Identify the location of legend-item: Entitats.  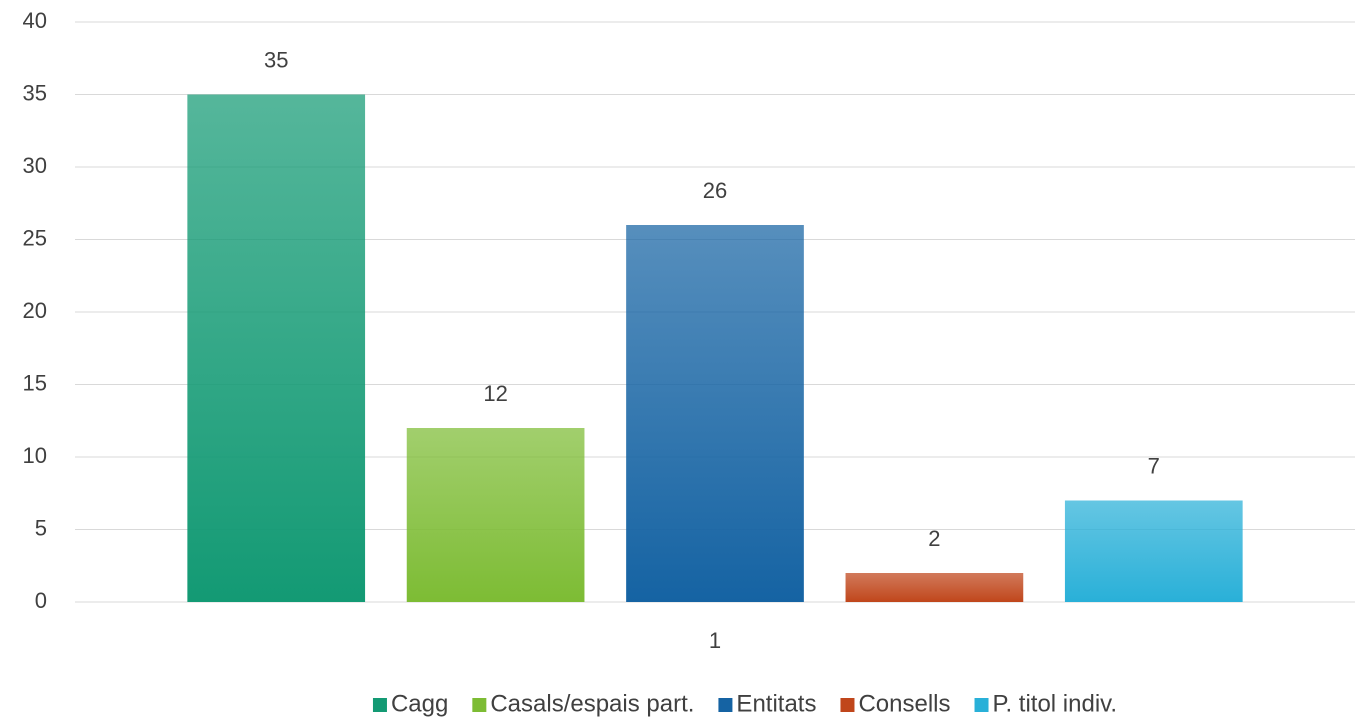
(767, 703).